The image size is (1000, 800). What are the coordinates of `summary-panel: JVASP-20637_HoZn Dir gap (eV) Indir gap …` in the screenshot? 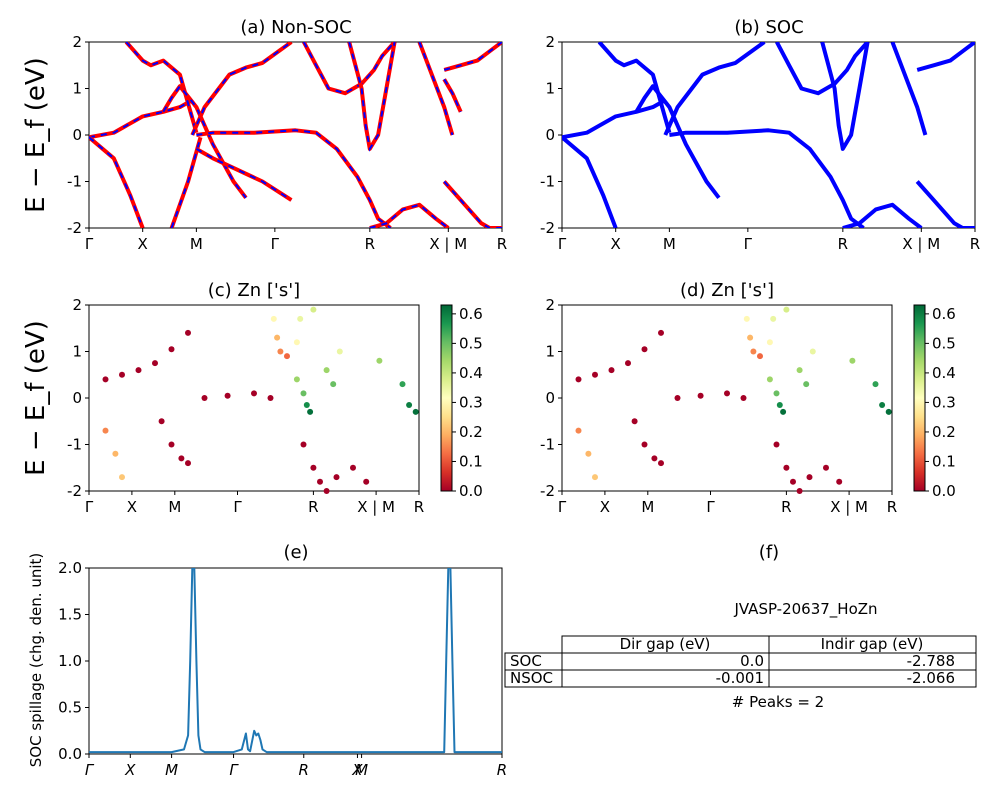 It's located at (740, 655).